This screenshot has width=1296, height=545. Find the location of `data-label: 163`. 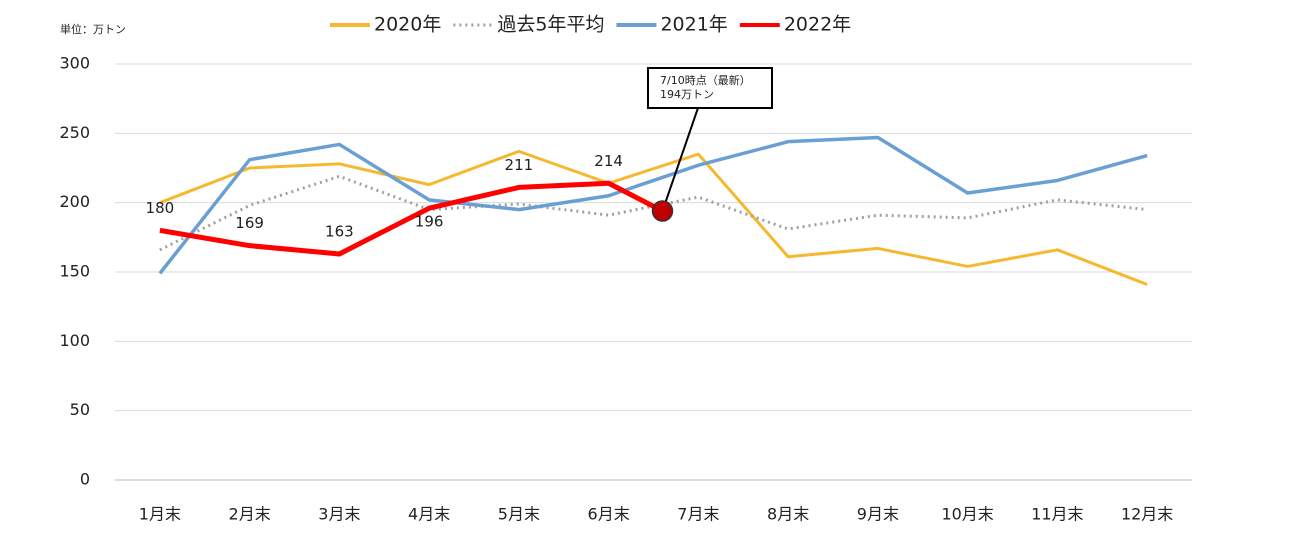

data-label: 163 is located at coordinates (339, 231).